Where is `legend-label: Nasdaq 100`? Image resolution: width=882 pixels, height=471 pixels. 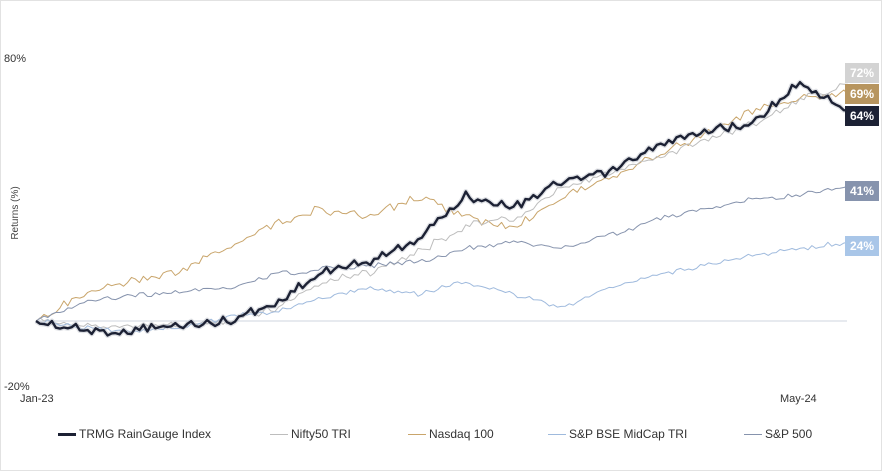
legend-label: Nasdaq 100 is located at coordinates (461, 434).